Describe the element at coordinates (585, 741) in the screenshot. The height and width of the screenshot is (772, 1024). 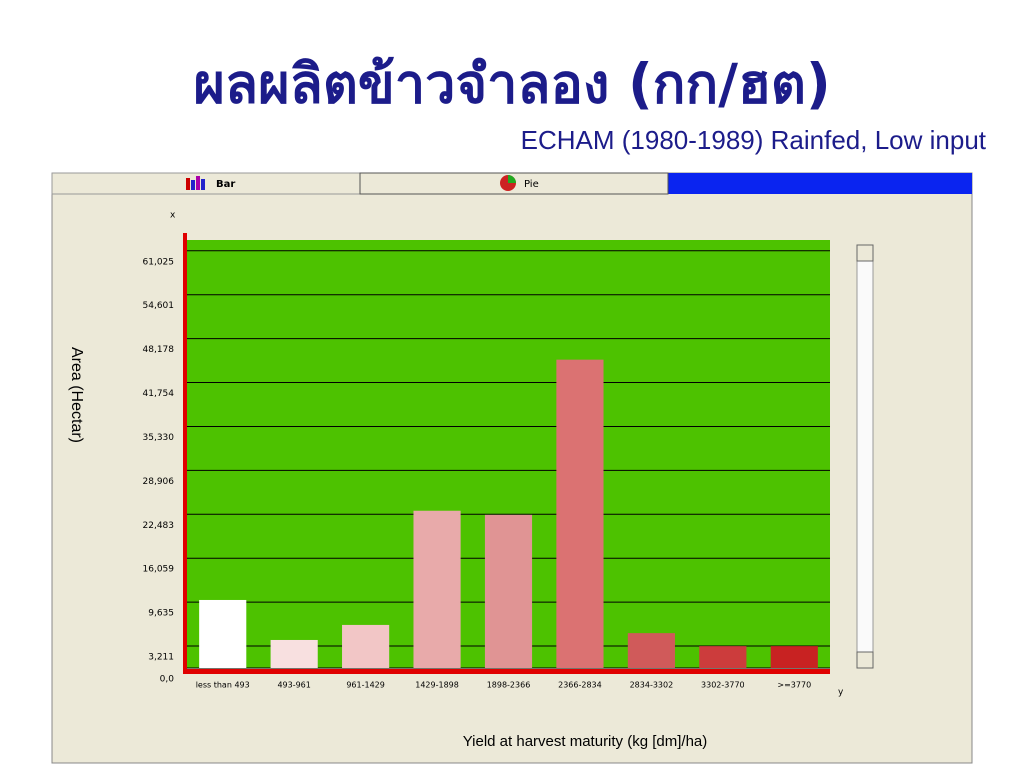
I see `x-axis-title: Yield at harvest maturity (kg [dm]/ha)` at that location.